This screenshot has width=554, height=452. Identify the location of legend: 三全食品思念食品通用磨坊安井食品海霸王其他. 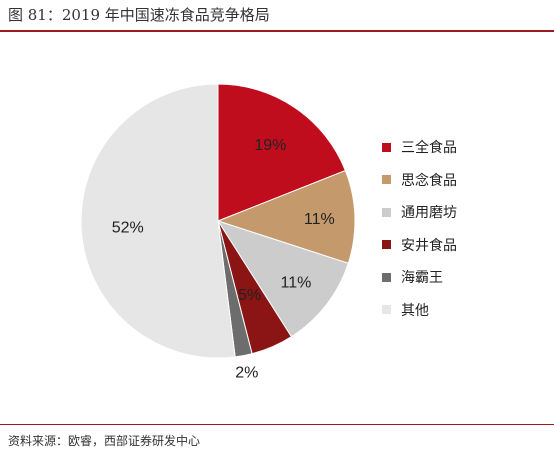
(419, 228).